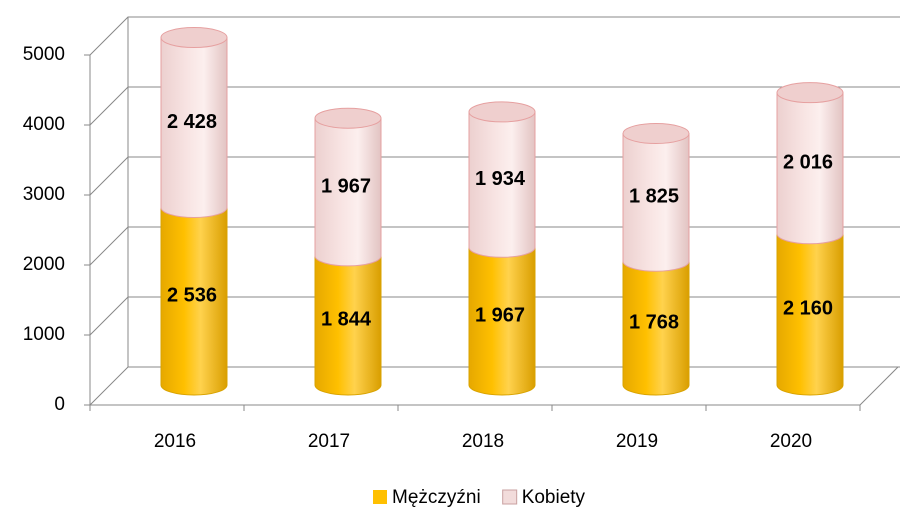 The image size is (901, 511). What do you see at coordinates (44, 334) in the screenshot?
I see `y-tick-label: 1000` at bounding box center [44, 334].